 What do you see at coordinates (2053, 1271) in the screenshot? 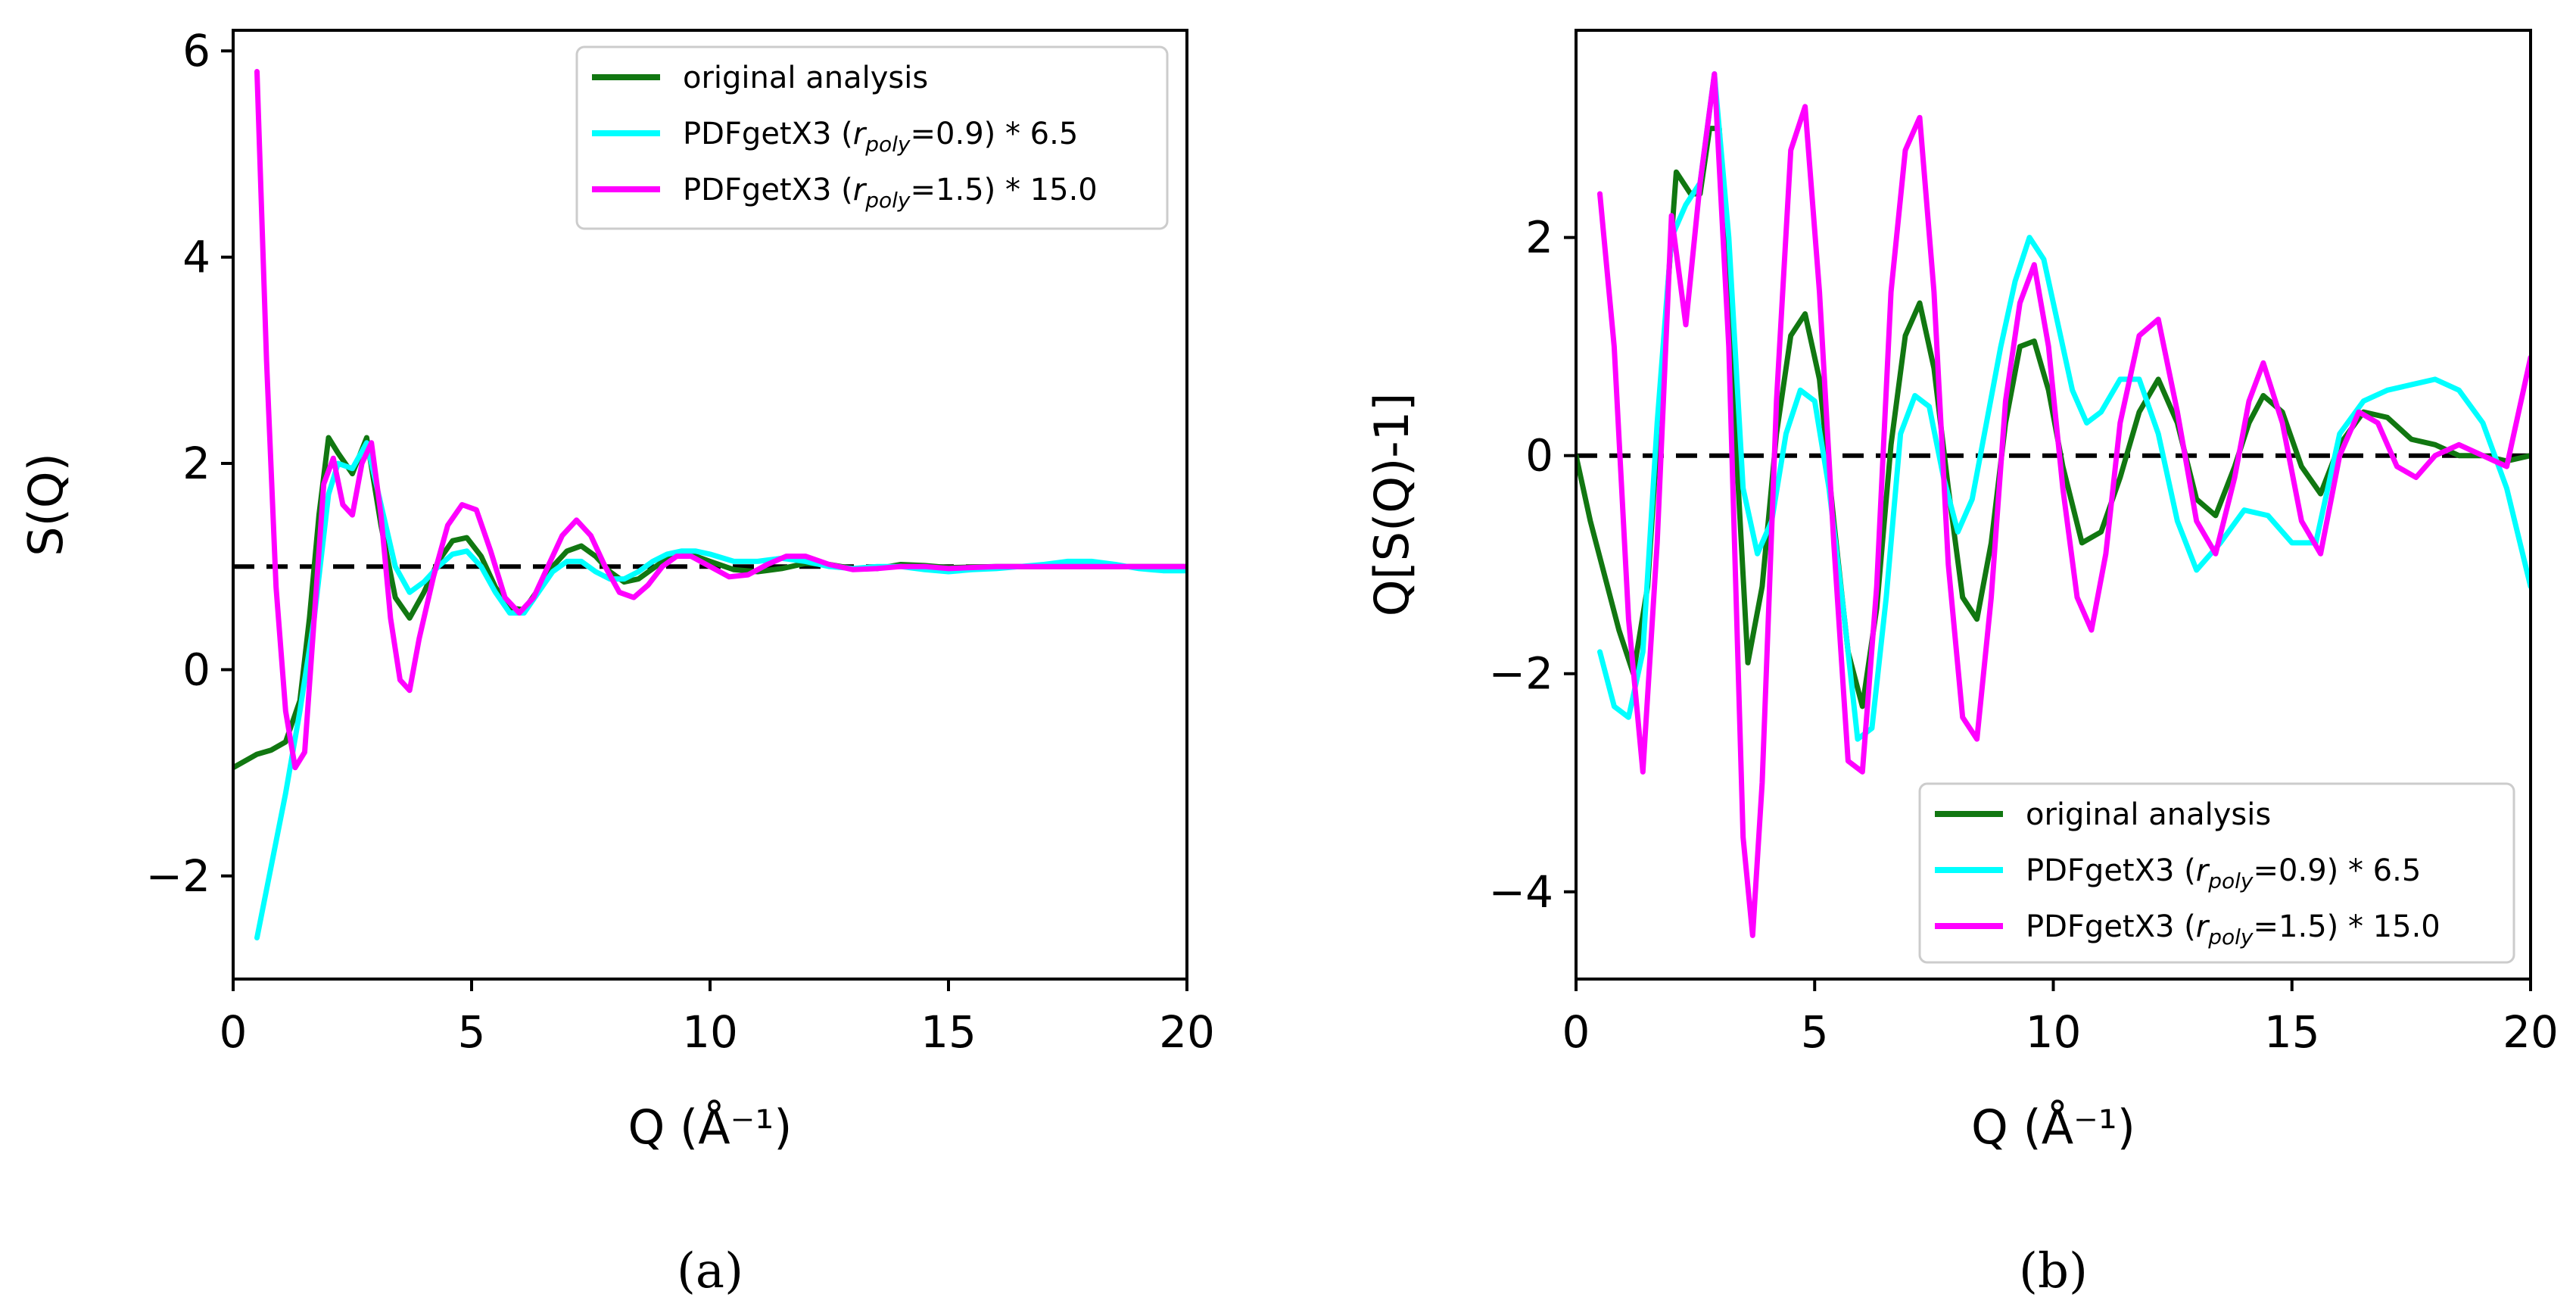
I see `panel-caption: (b)` at bounding box center [2053, 1271].